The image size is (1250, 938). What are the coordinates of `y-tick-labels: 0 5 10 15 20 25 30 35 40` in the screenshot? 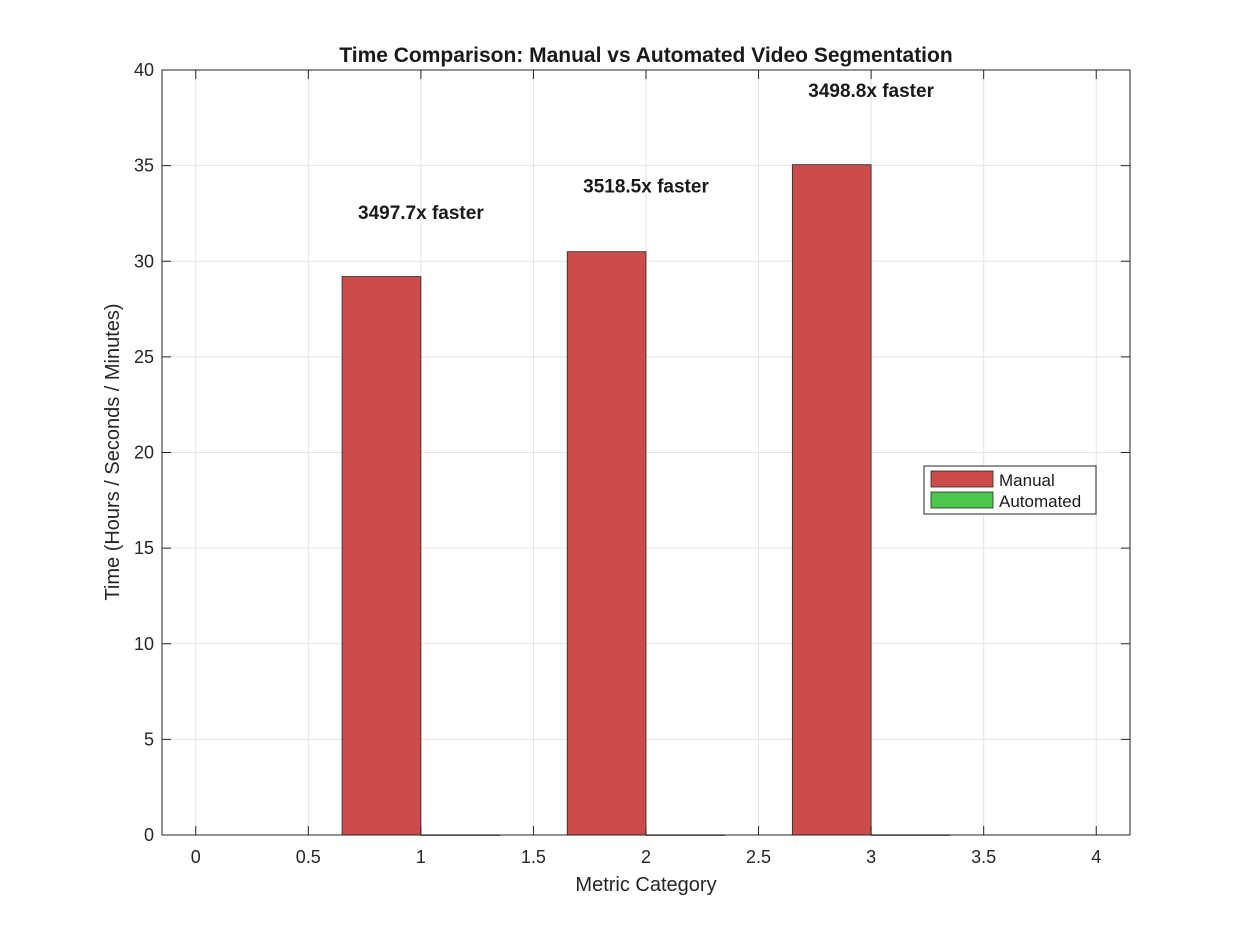 It's located at (144, 452).